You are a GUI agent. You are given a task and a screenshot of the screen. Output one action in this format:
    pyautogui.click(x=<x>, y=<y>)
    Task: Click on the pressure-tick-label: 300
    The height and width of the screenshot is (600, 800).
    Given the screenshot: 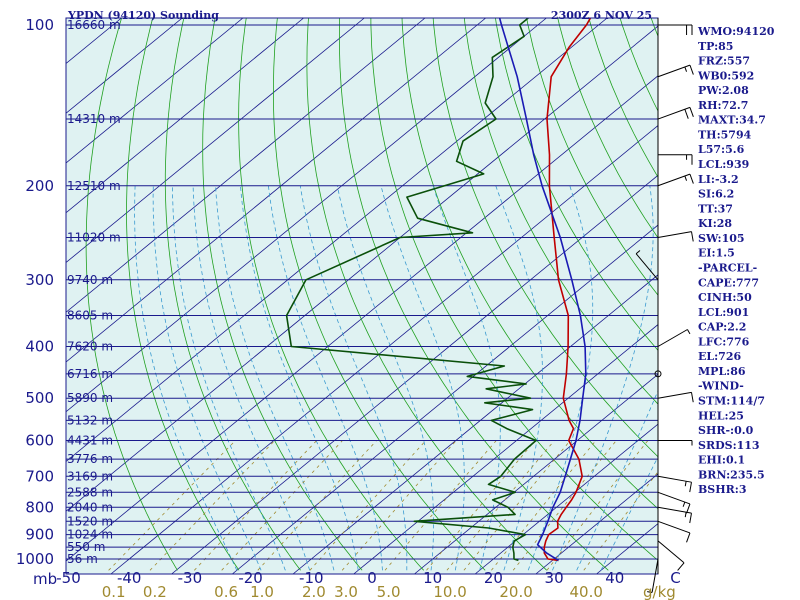 What is the action you would take?
    pyautogui.click(x=39, y=280)
    